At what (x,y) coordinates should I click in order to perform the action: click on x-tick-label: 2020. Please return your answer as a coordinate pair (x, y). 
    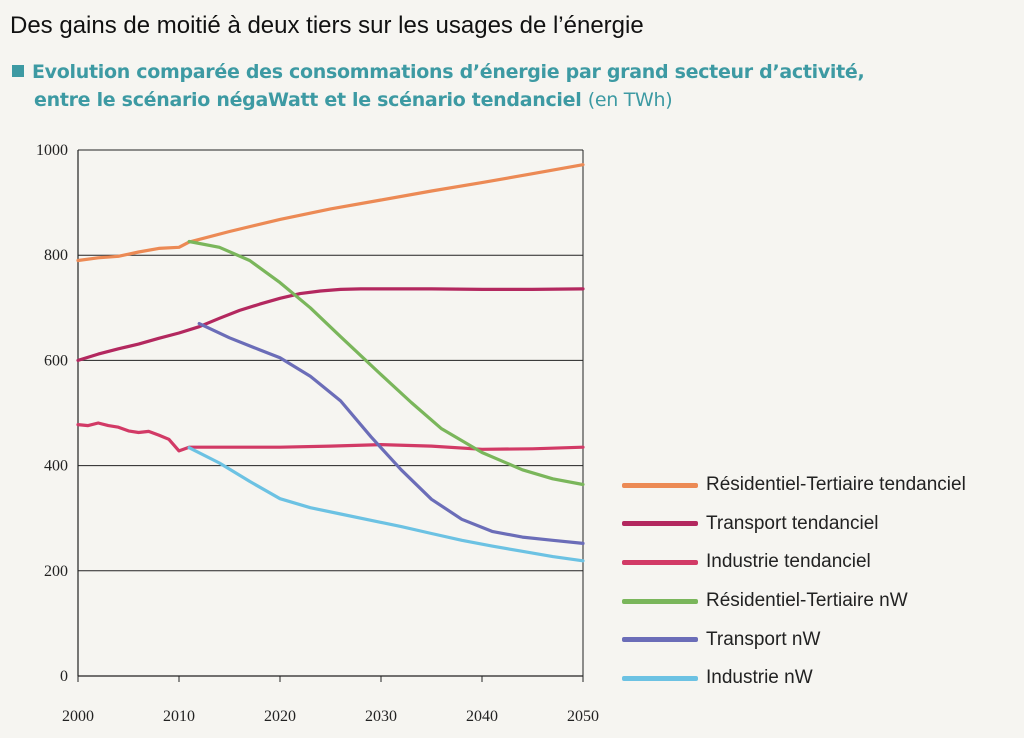
    Looking at the image, I should click on (280, 716).